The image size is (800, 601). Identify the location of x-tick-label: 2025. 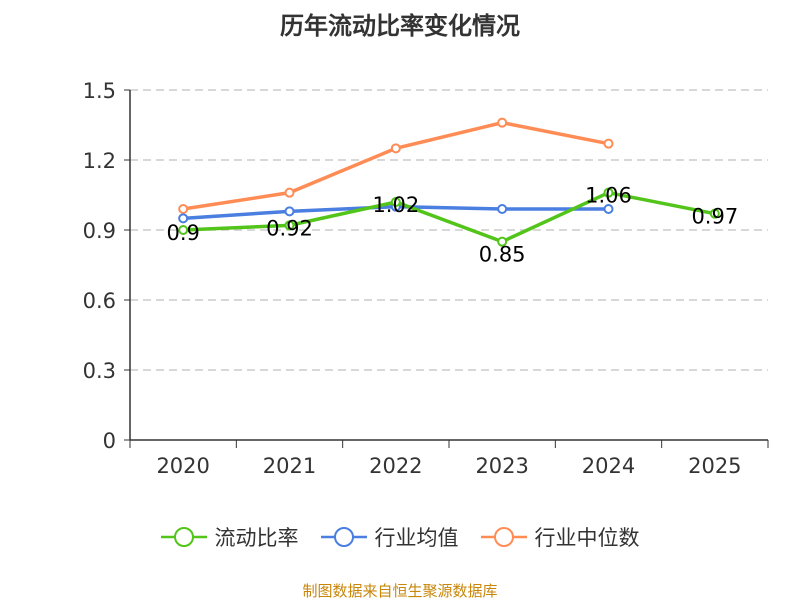
(714, 466).